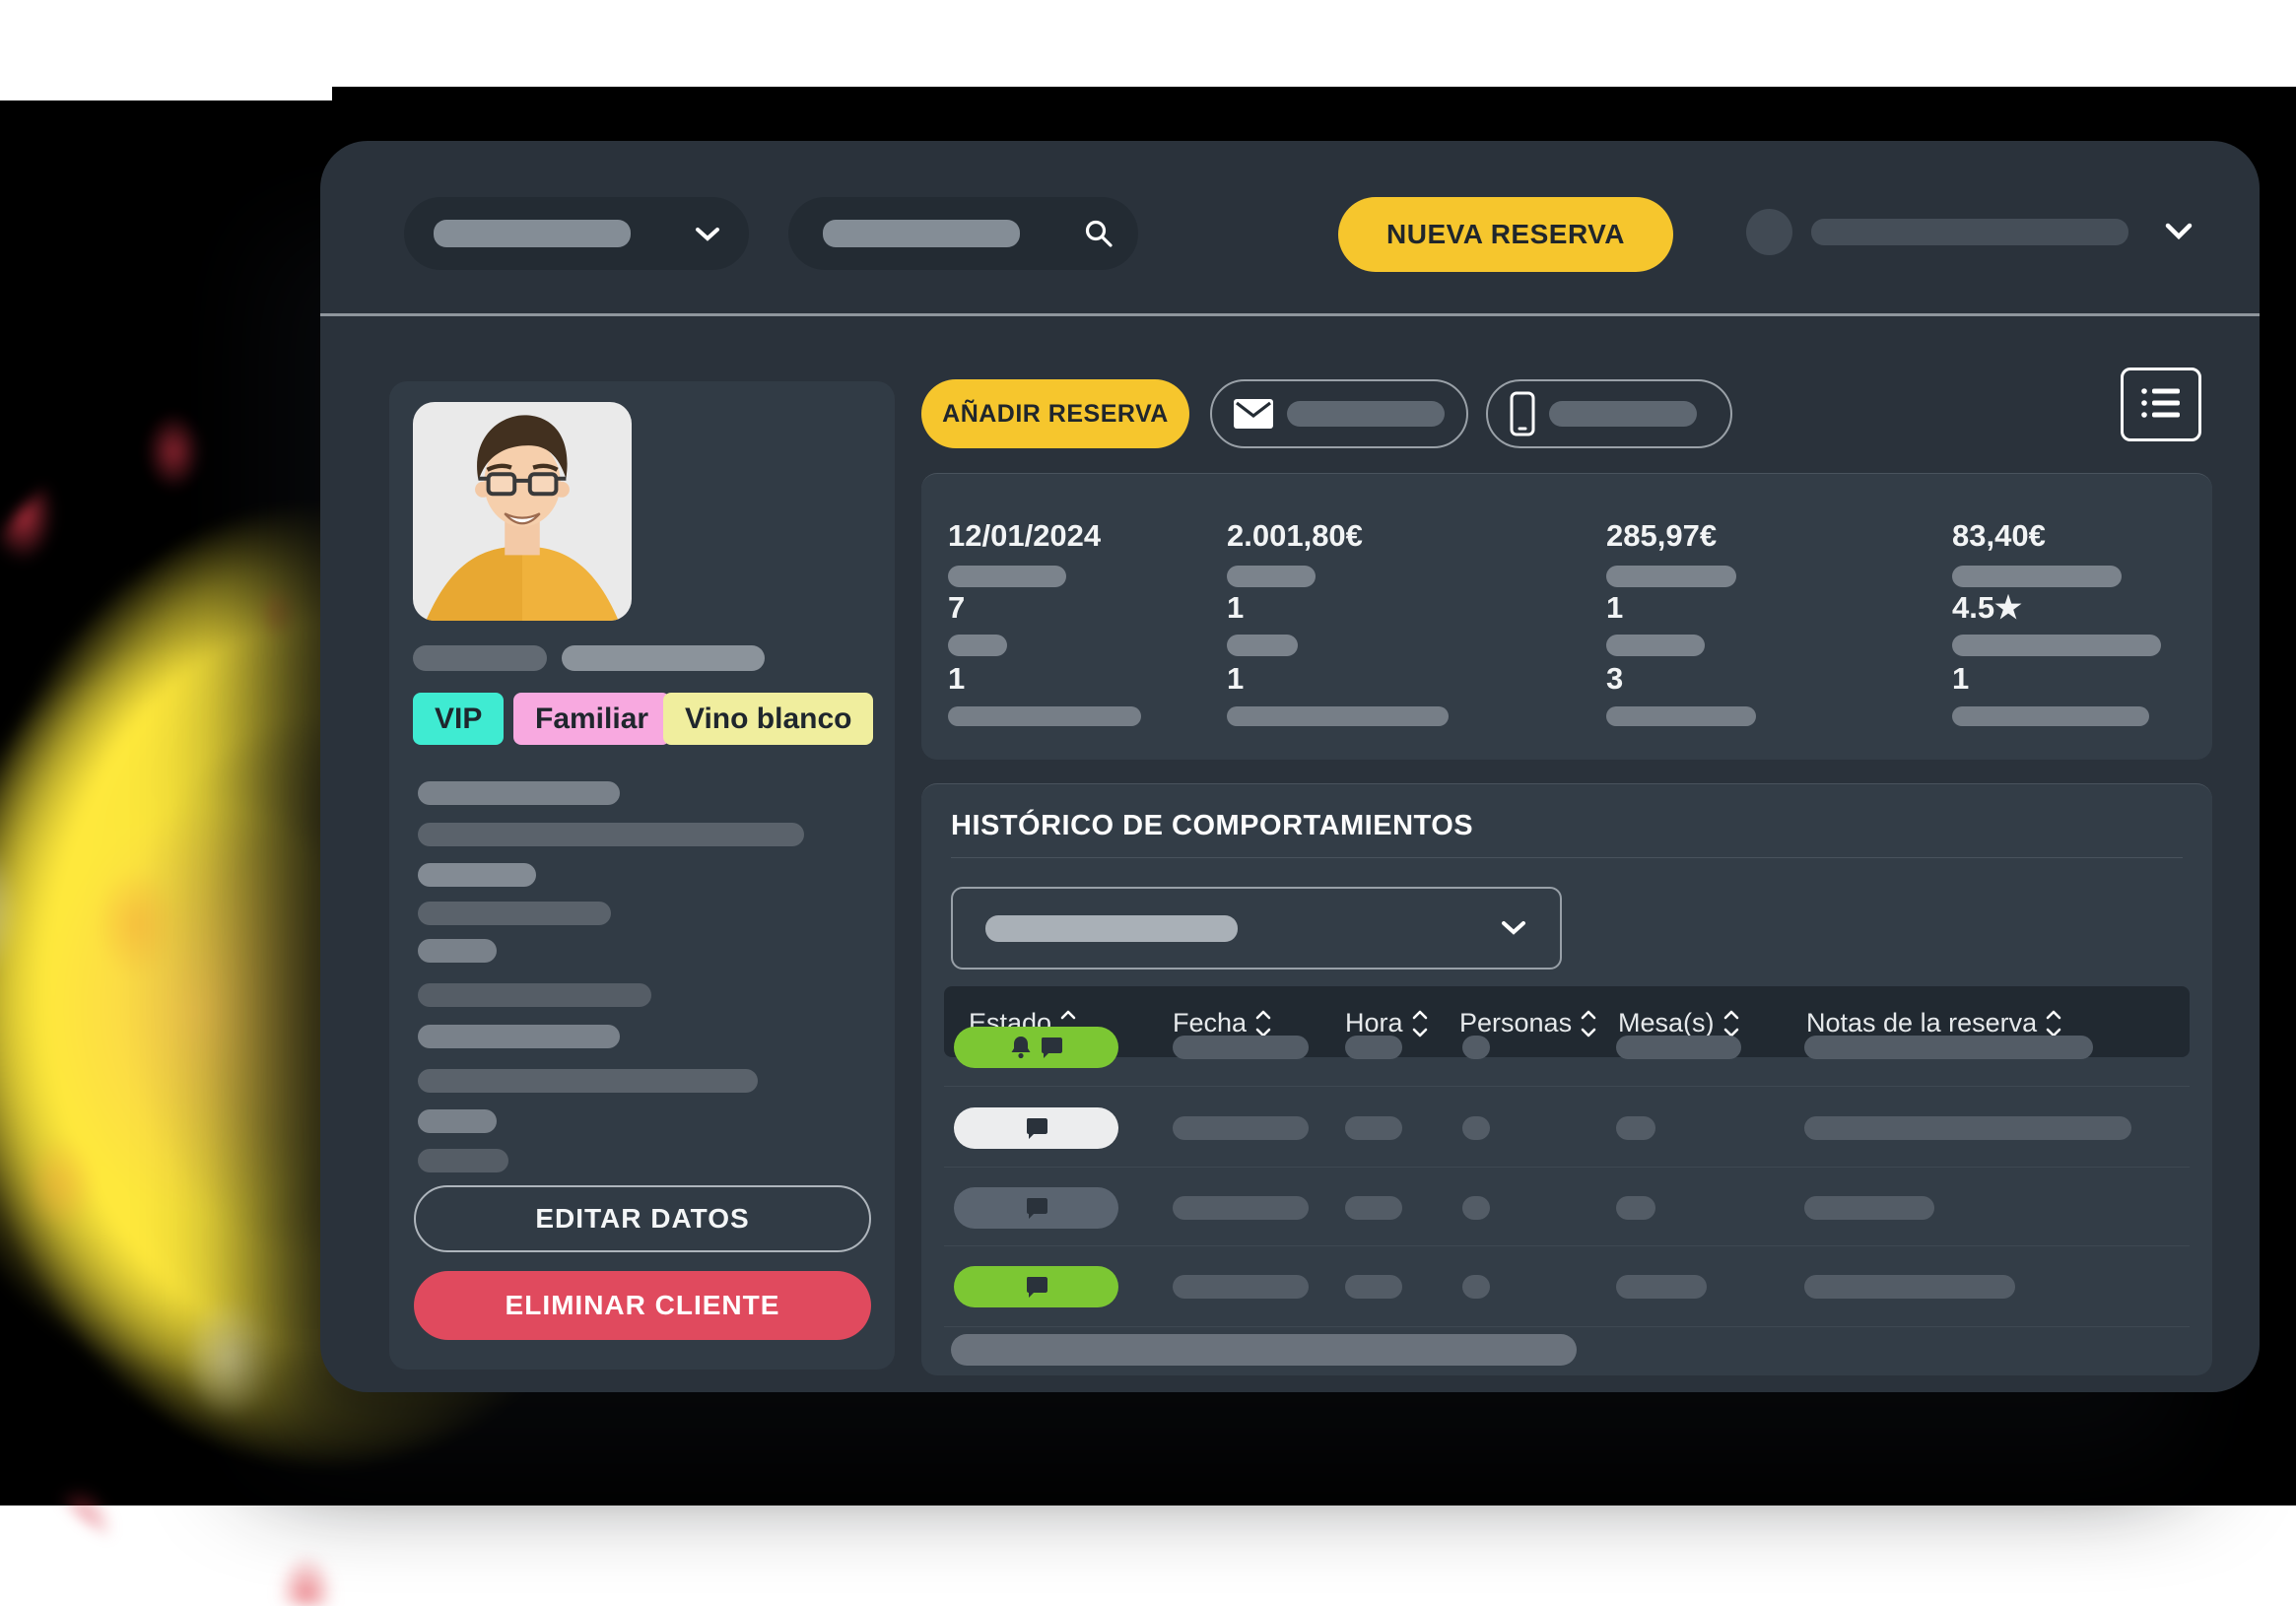  Describe the element at coordinates (1662, 535) in the screenshot. I see `stat-value: 285,97€` at that location.